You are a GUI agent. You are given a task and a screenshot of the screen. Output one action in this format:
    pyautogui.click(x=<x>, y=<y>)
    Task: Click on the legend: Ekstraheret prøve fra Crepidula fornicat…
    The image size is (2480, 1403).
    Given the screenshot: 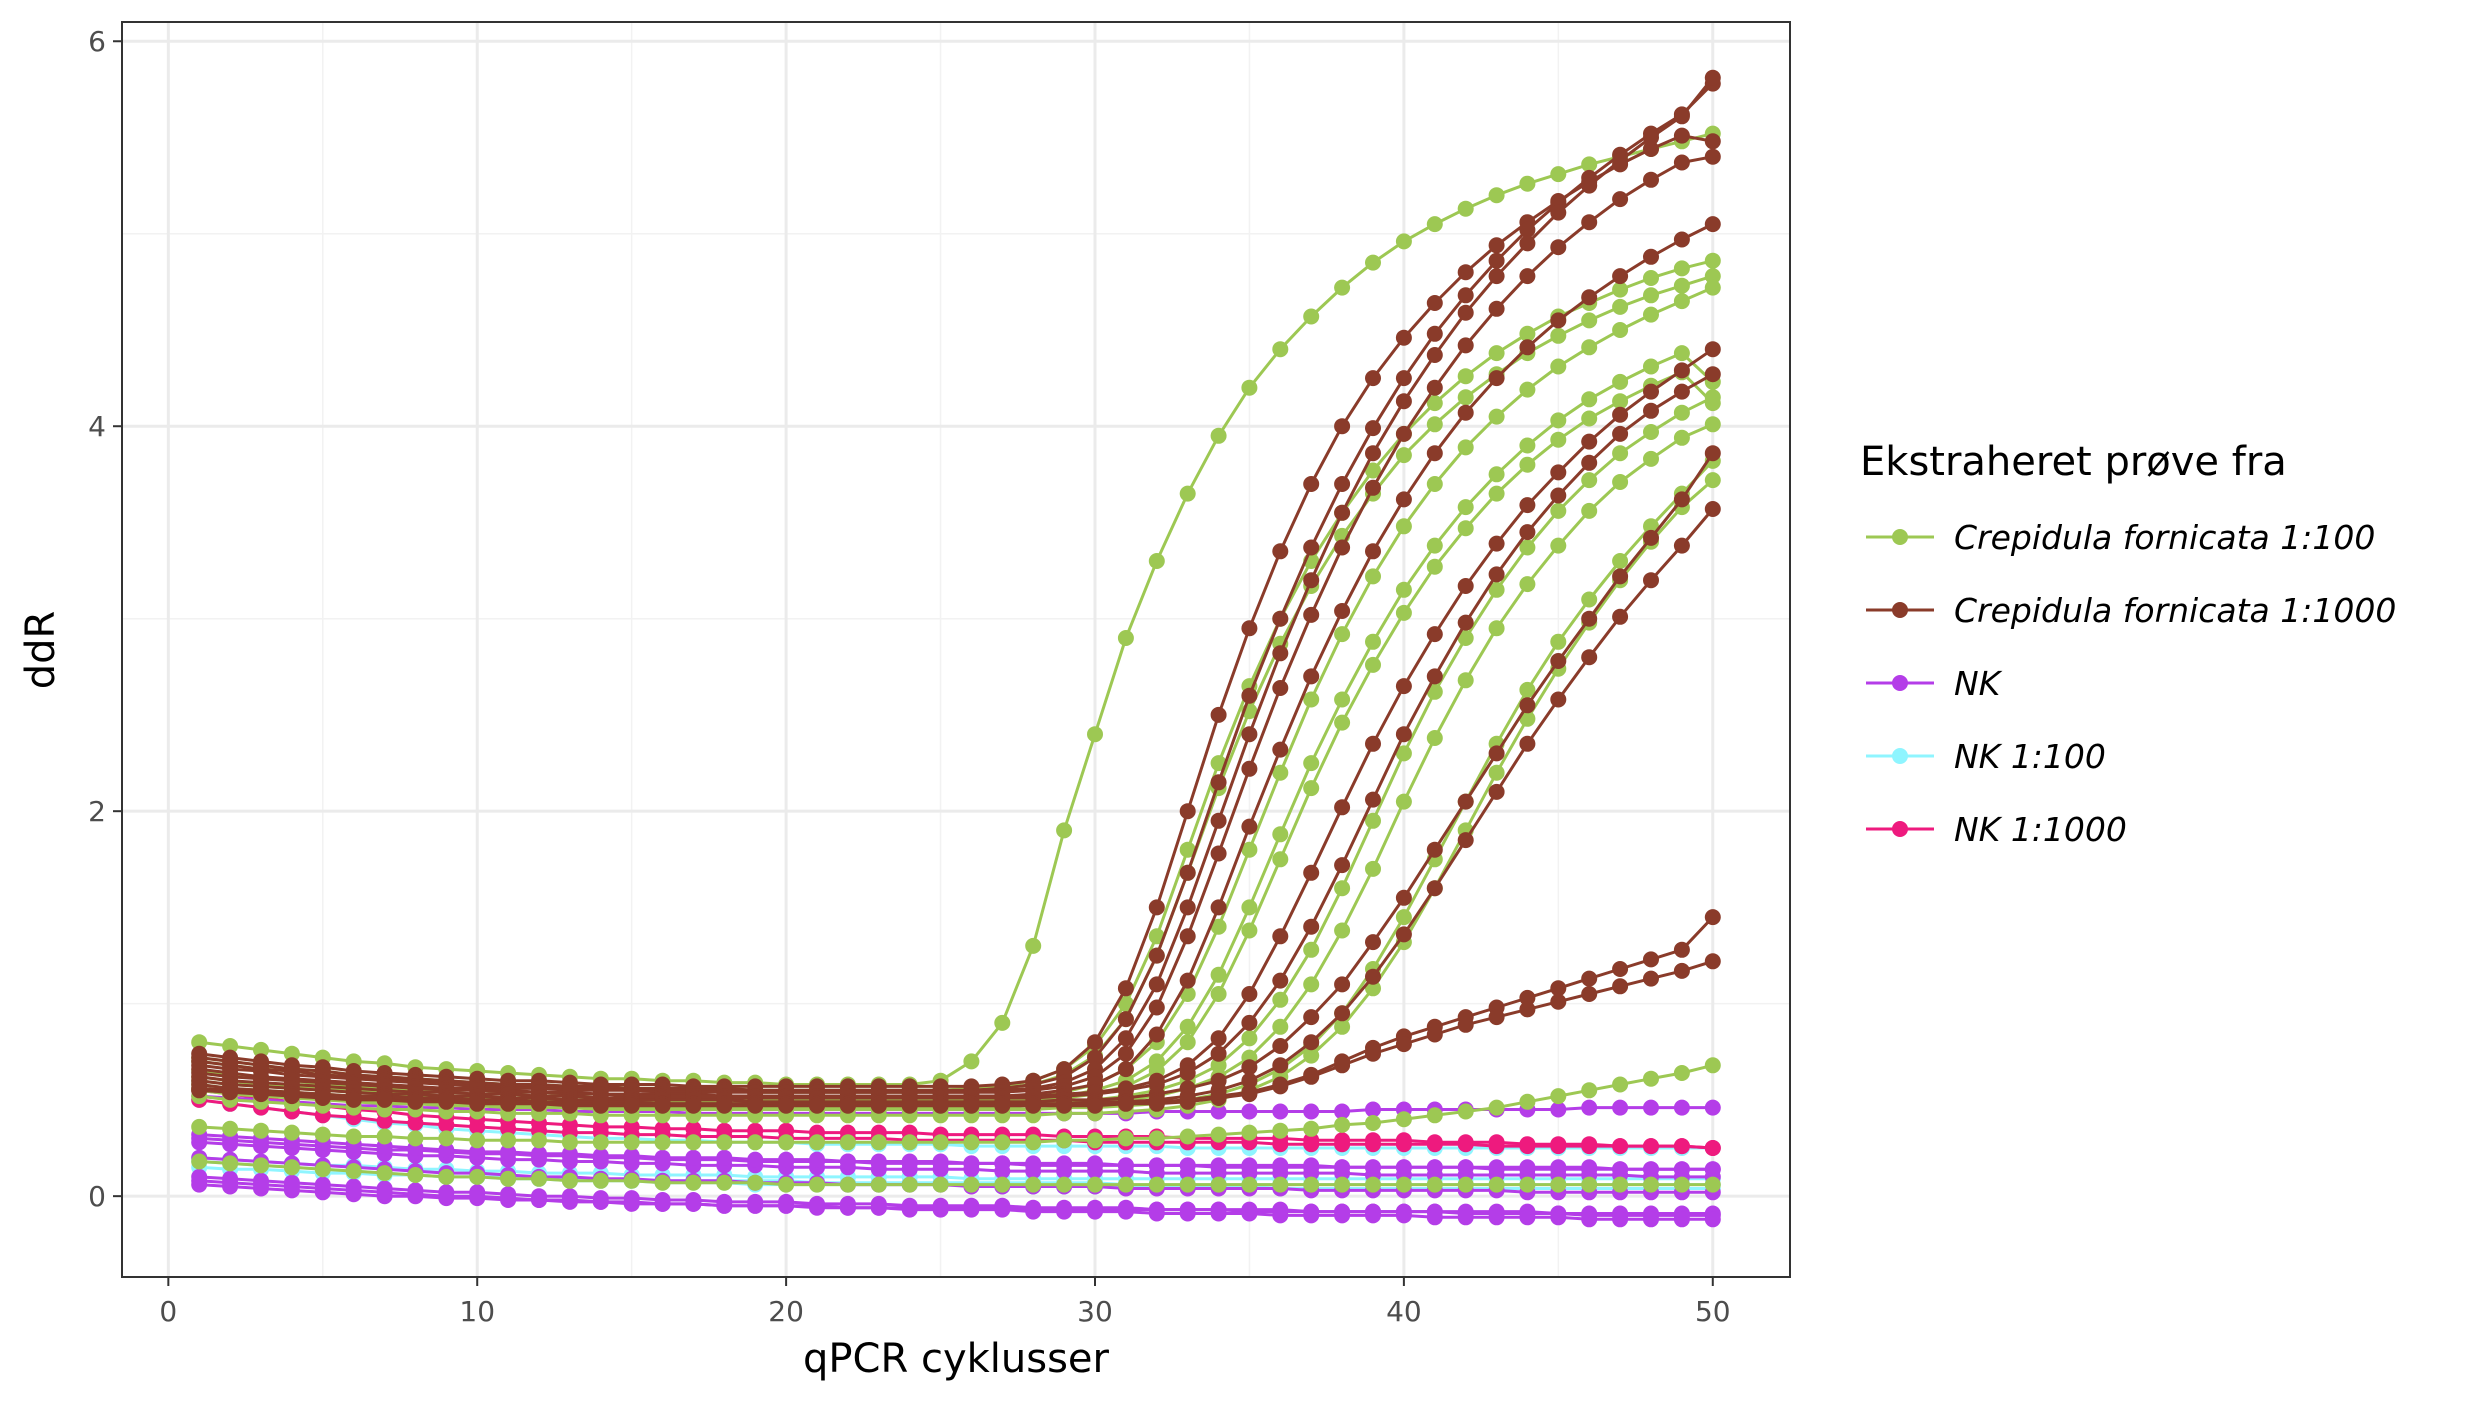 What is the action you would take?
    pyautogui.click(x=2128, y=644)
    